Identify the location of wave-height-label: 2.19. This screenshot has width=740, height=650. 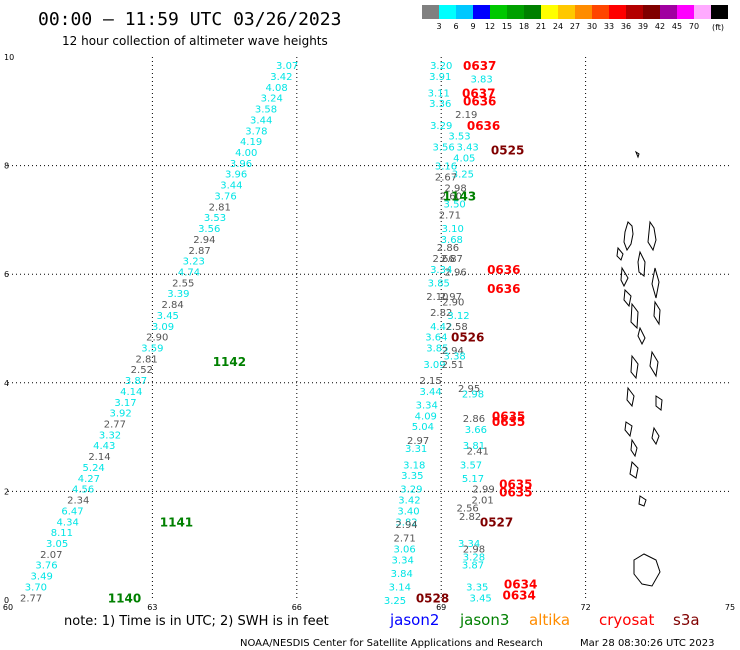
(466, 115).